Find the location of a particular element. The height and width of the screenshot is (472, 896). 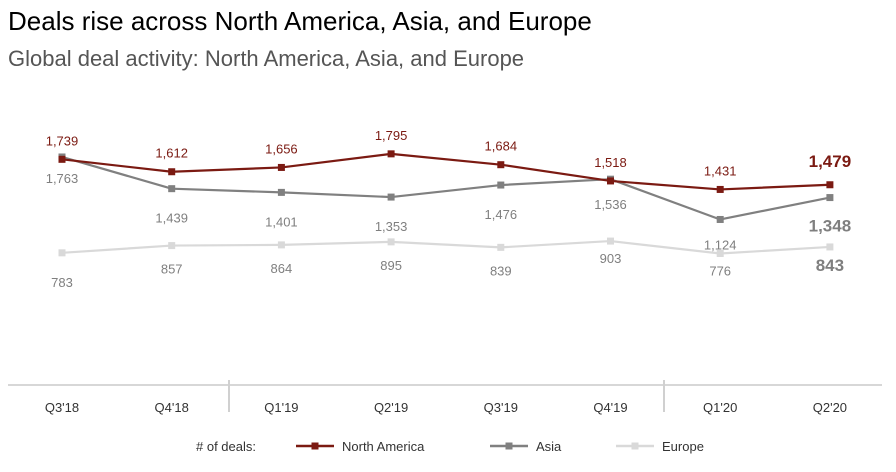

data-label: 776 is located at coordinates (720, 271).